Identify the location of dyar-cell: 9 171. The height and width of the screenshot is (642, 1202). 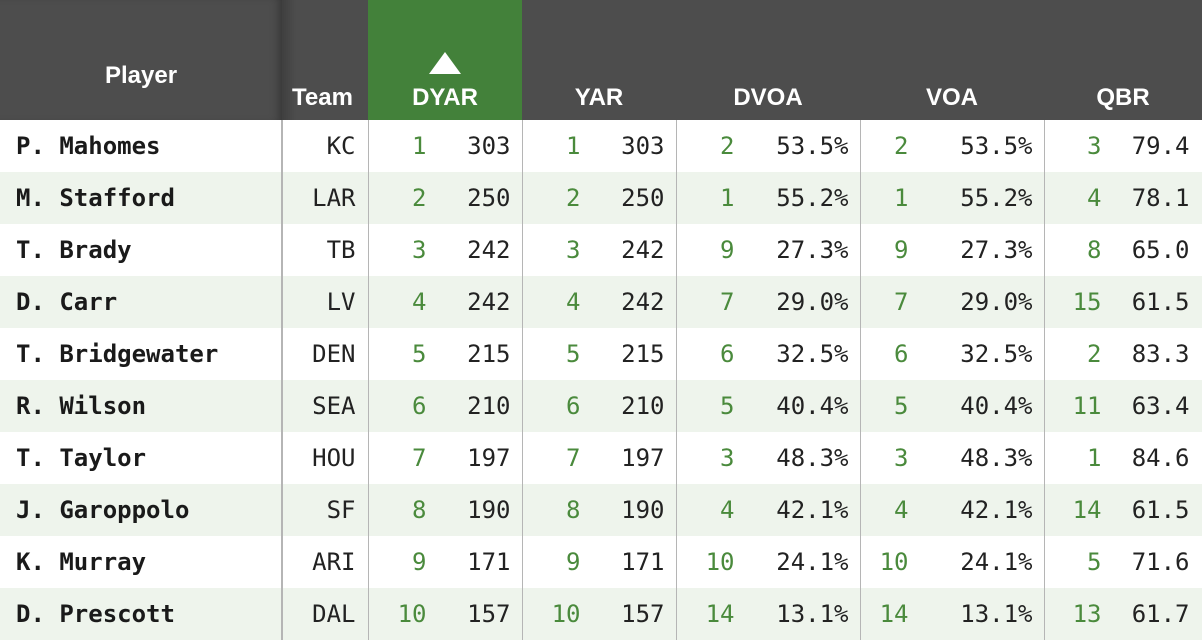
(444, 562).